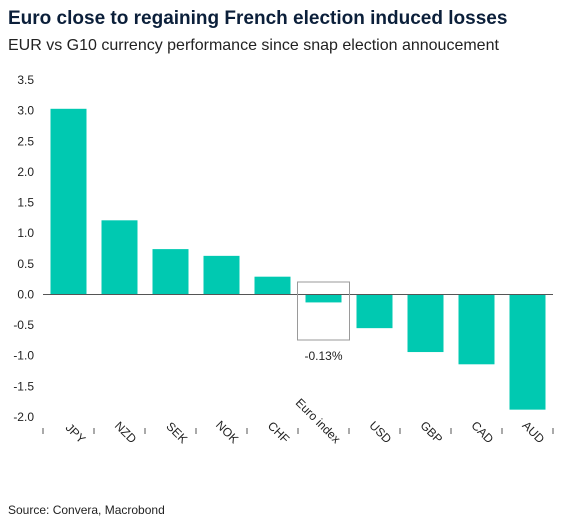  Describe the element at coordinates (323, 298) in the screenshot. I see `bar-euro-index` at that location.